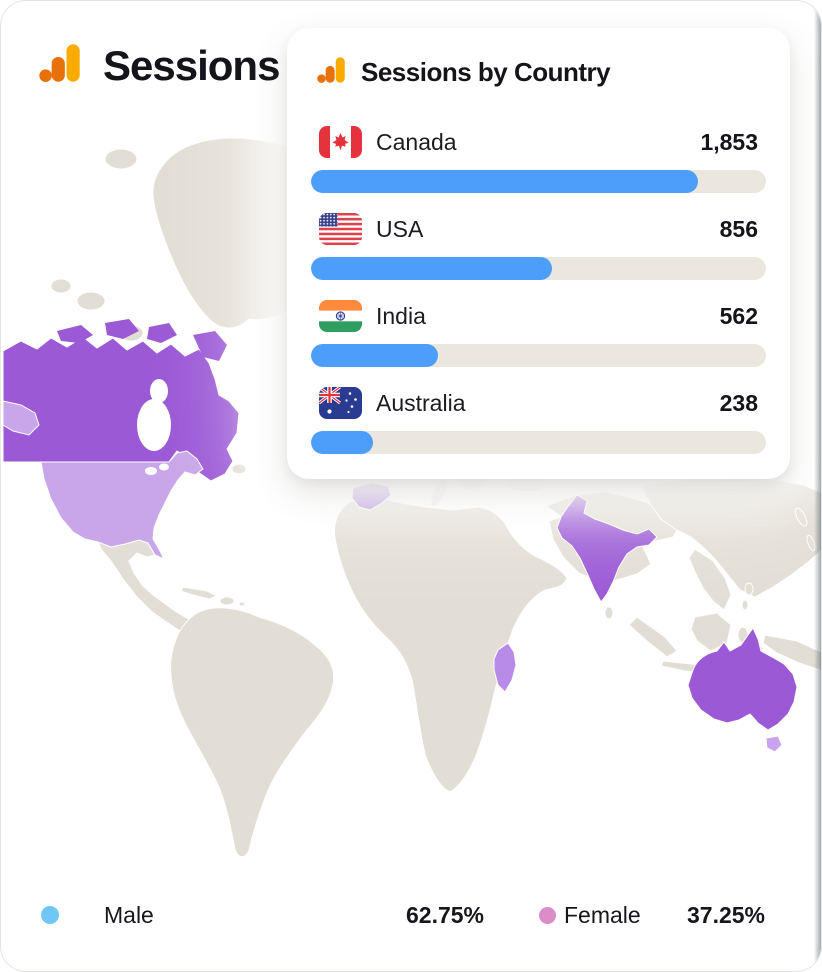 Image resolution: width=822 pixels, height=972 pixels. Describe the element at coordinates (738, 228) in the screenshot. I see `country-value: 856` at that location.